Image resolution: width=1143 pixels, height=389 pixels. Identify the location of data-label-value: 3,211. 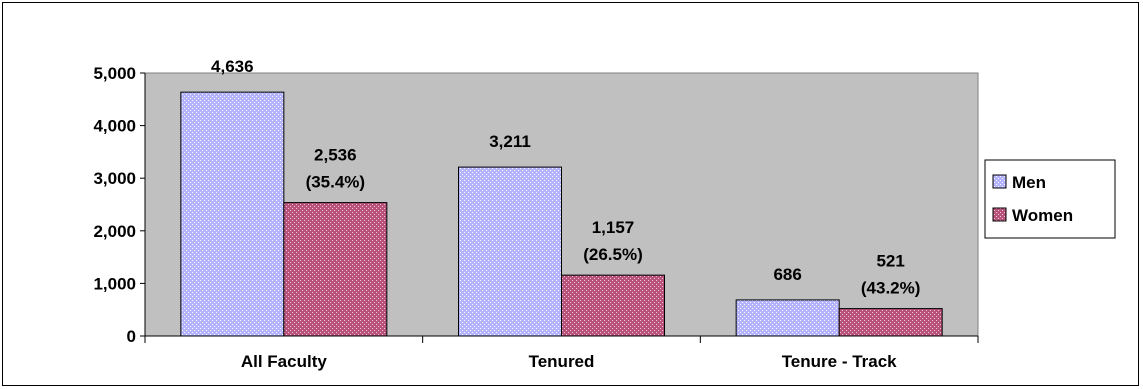
(510, 141).